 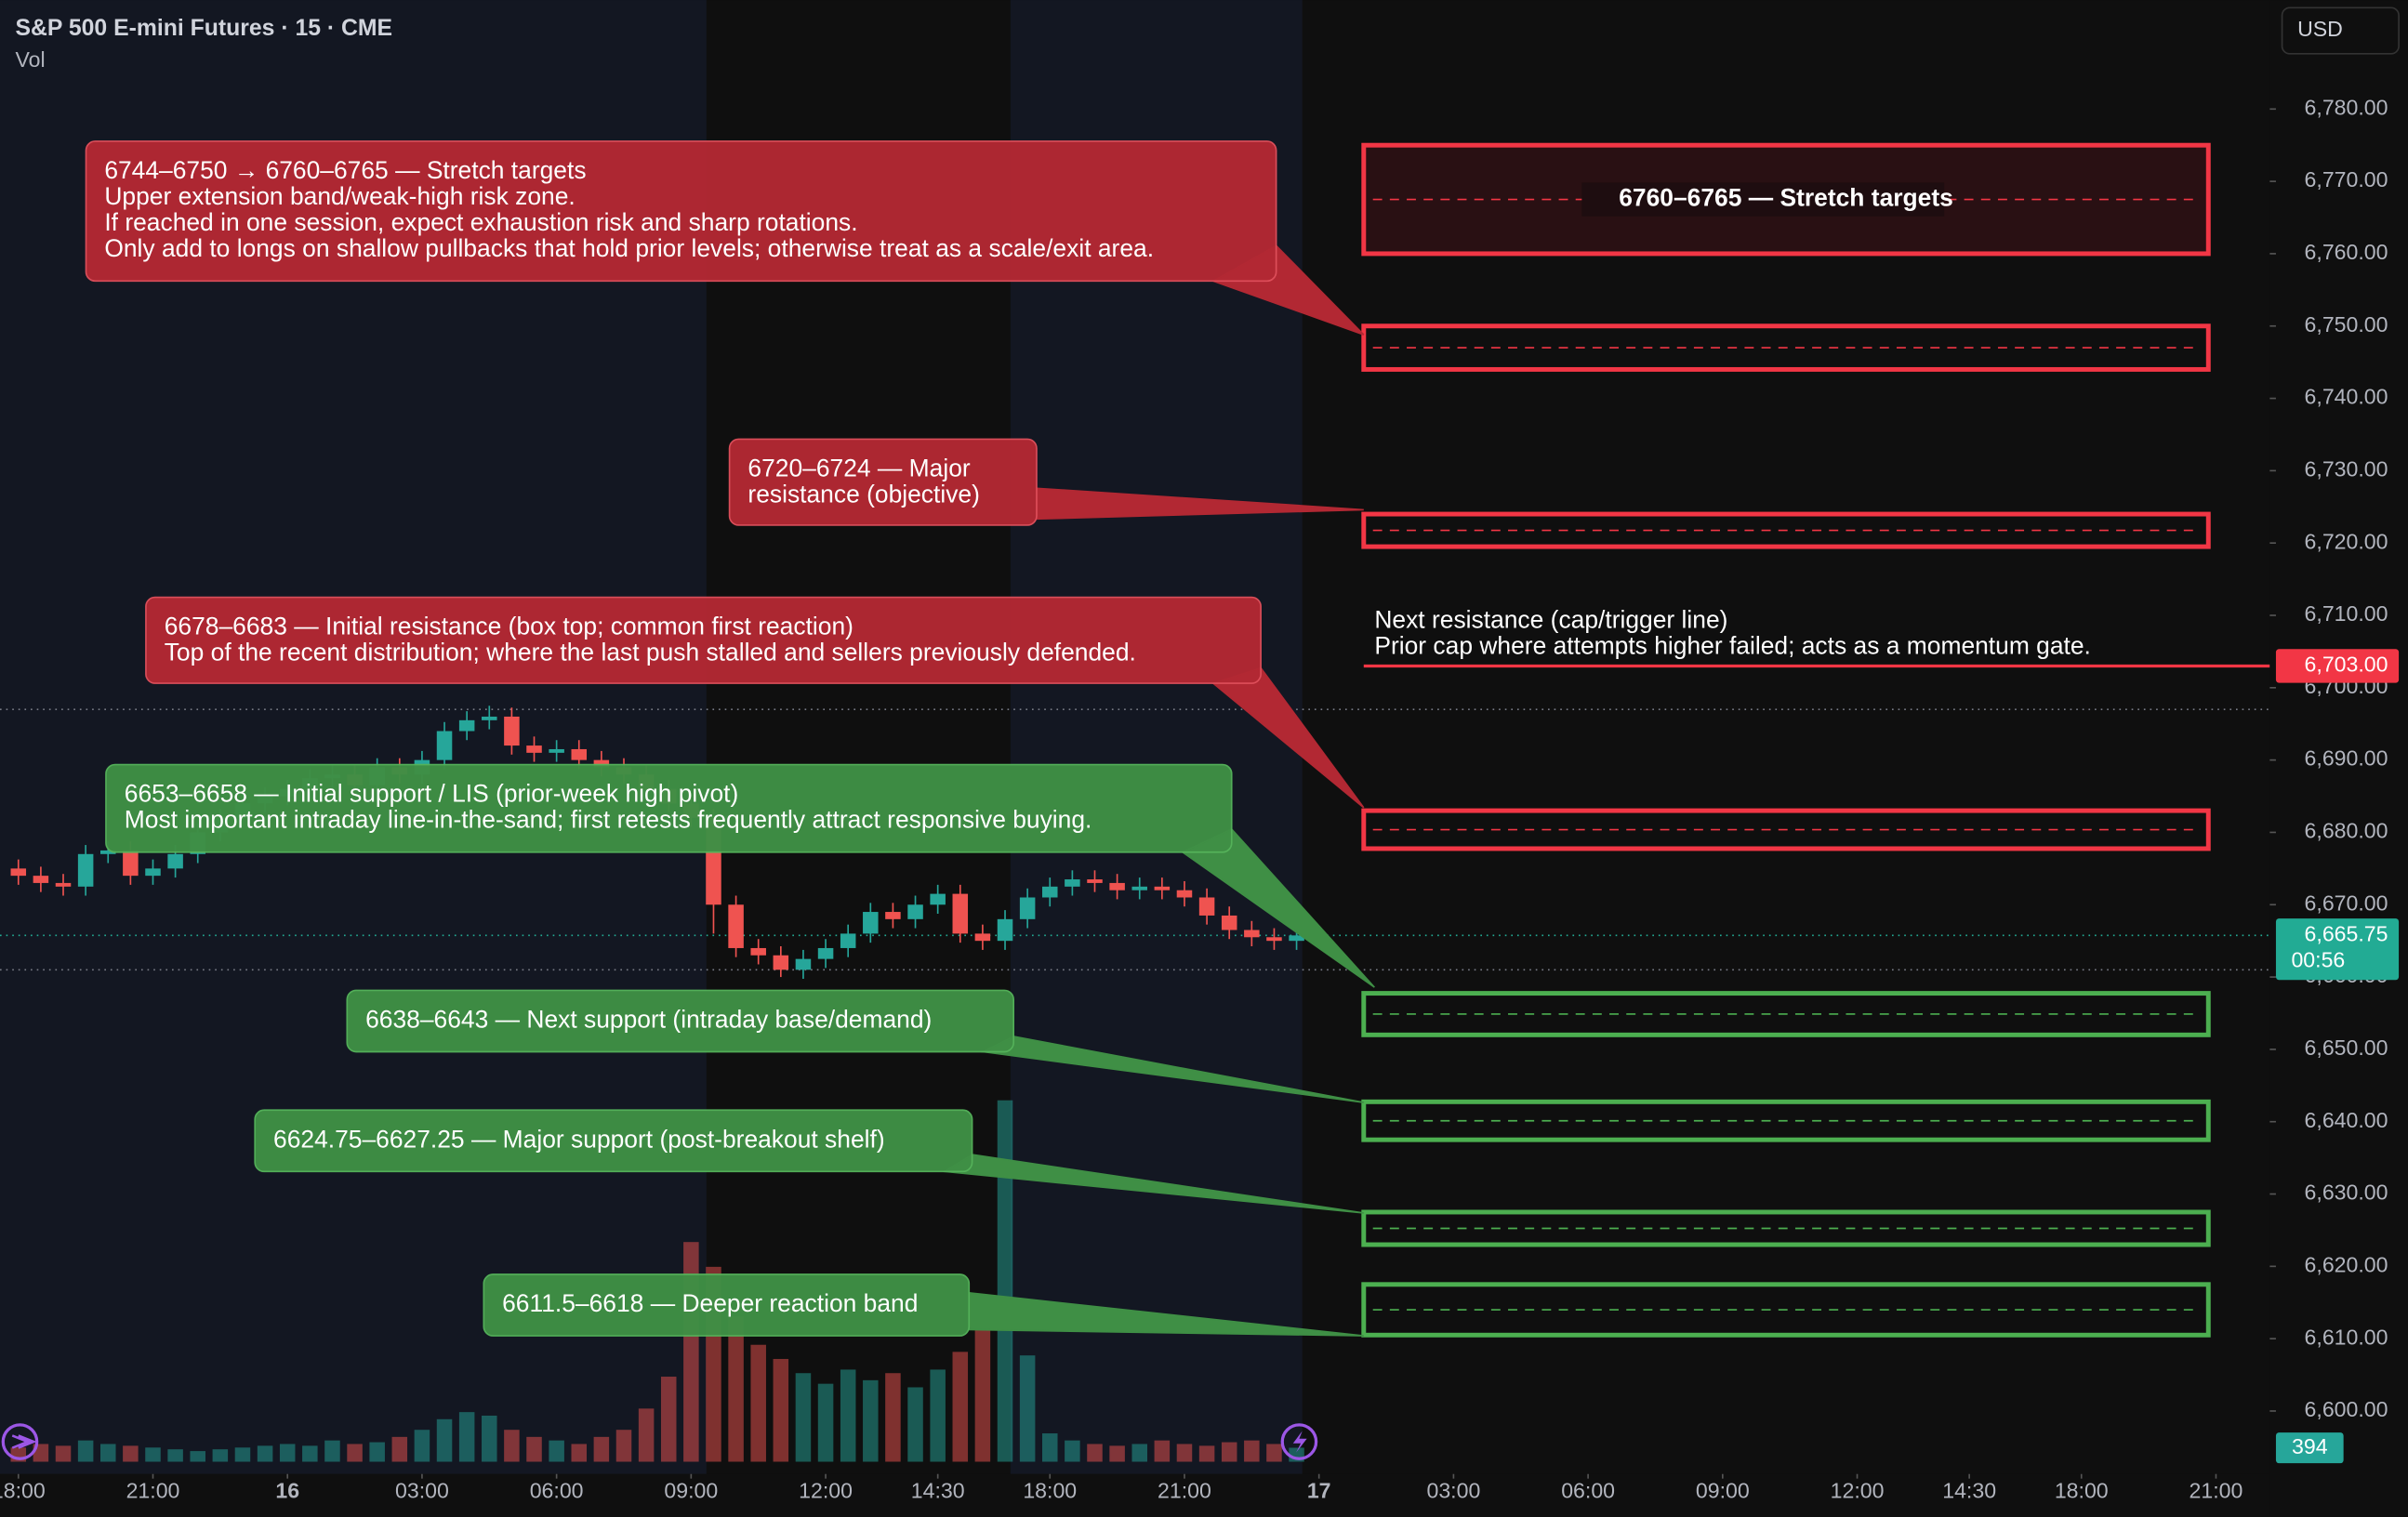 What do you see at coordinates (2346, 397) in the screenshot?
I see `y-tick-label: 6,740.00` at bounding box center [2346, 397].